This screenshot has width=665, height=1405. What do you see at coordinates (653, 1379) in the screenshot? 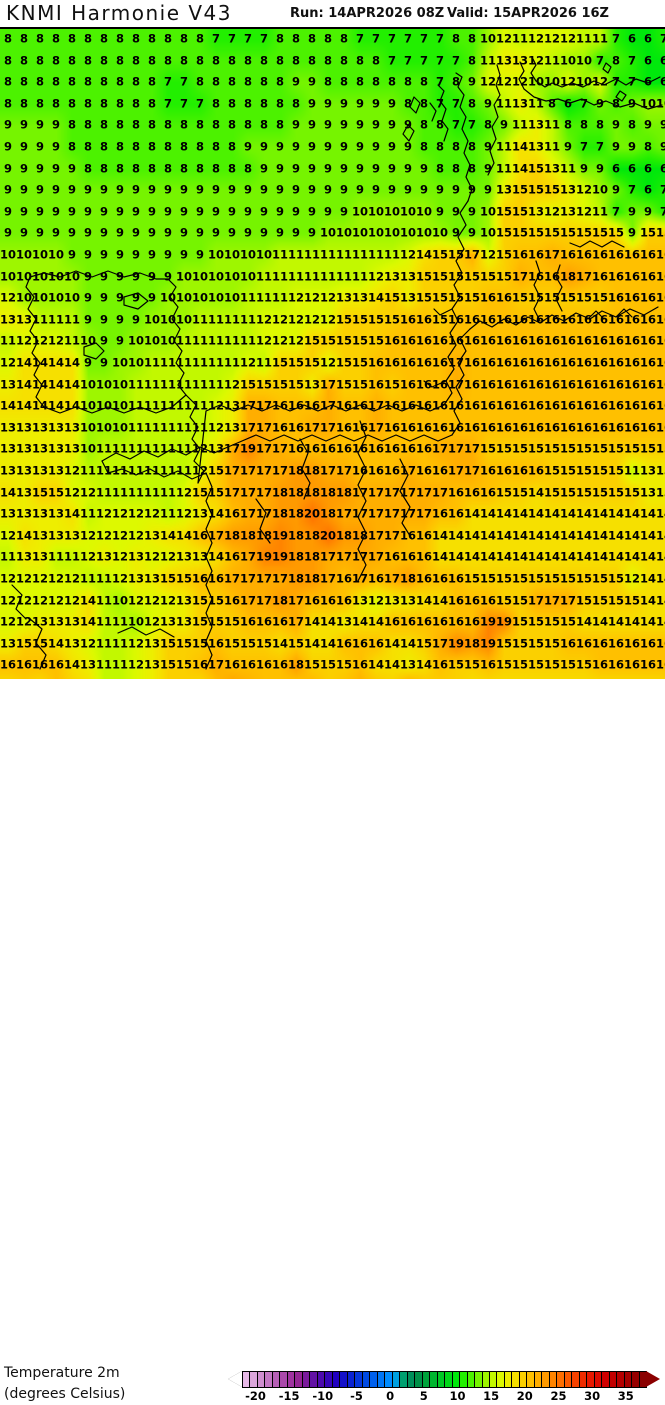
I see `colorbar-high-arrow` at bounding box center [653, 1379].